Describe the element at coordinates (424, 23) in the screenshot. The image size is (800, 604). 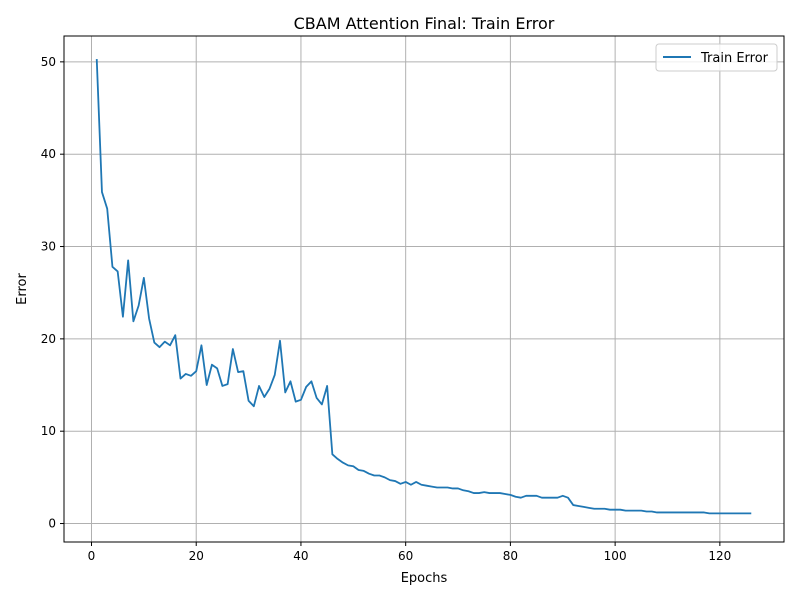
I see `chart-title: CBAM Attention Final: Train Error` at that location.